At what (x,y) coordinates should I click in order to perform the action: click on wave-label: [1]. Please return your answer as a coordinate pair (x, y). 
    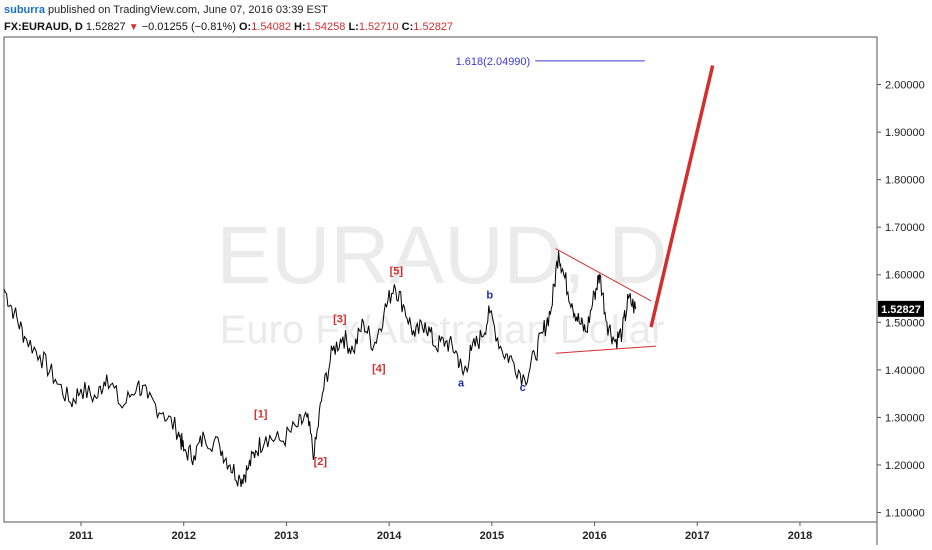
    Looking at the image, I should click on (261, 414).